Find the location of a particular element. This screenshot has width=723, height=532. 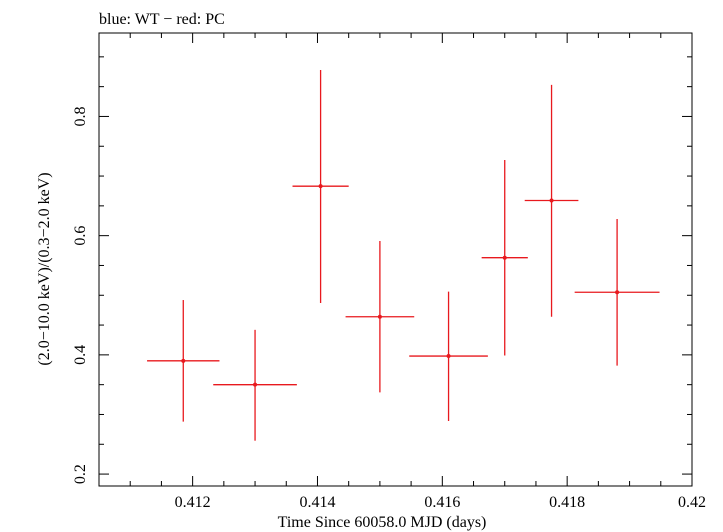

x-tick-label: 0.412 is located at coordinates (193, 502).